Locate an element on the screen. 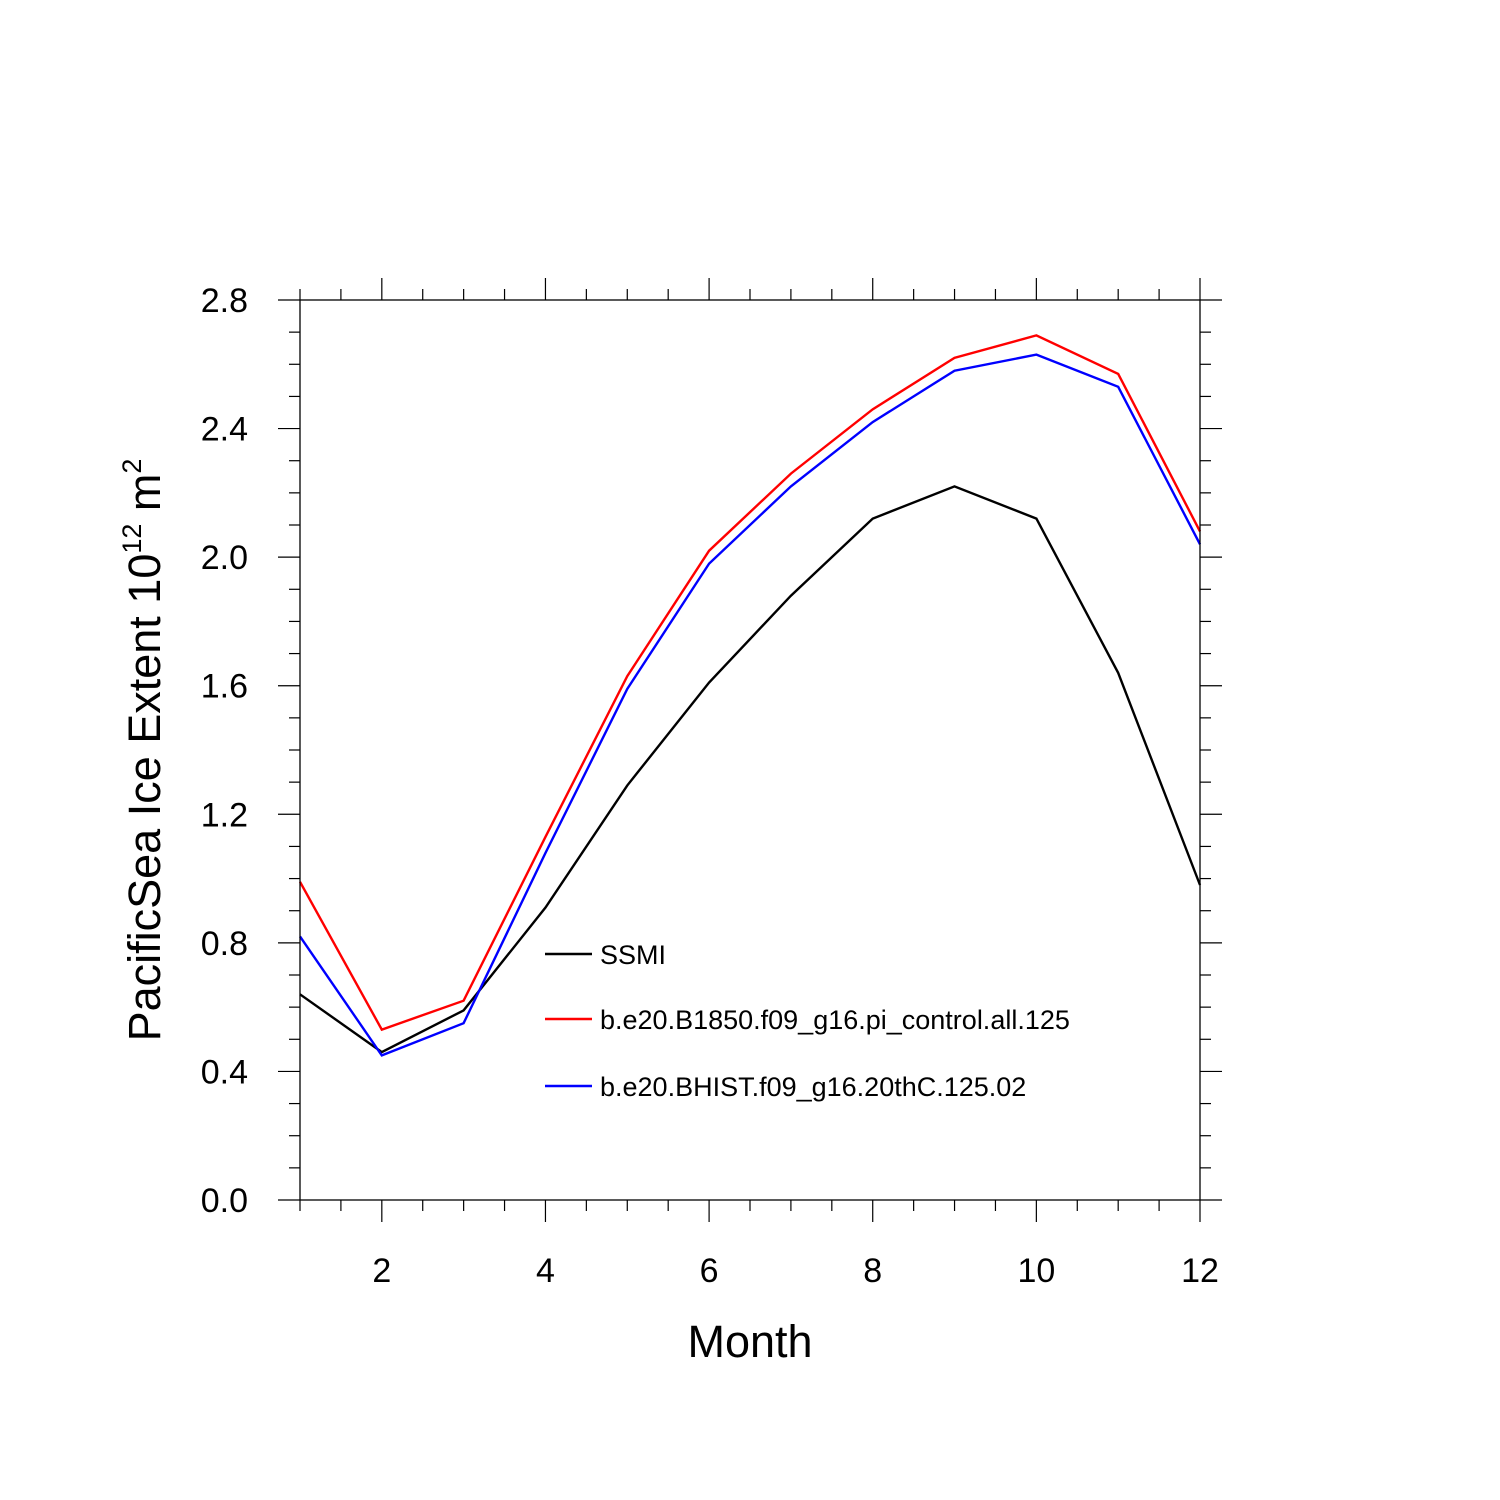 This screenshot has width=1500, height=1500. x-tick-label-6: 6 is located at coordinates (709, 1271).